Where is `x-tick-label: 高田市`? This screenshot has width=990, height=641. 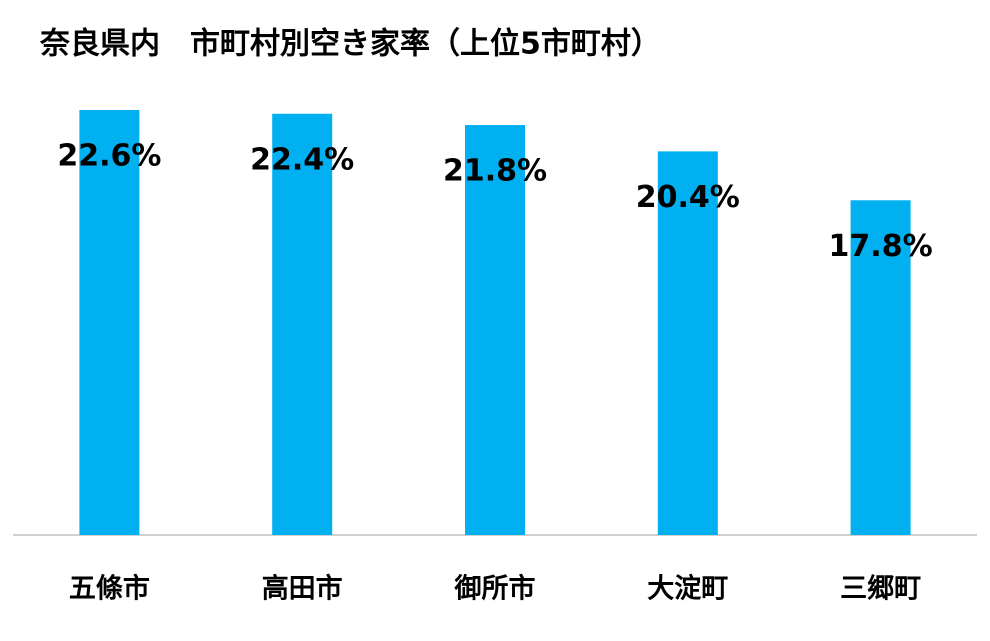 x-tick-label: 高田市 is located at coordinates (302, 589).